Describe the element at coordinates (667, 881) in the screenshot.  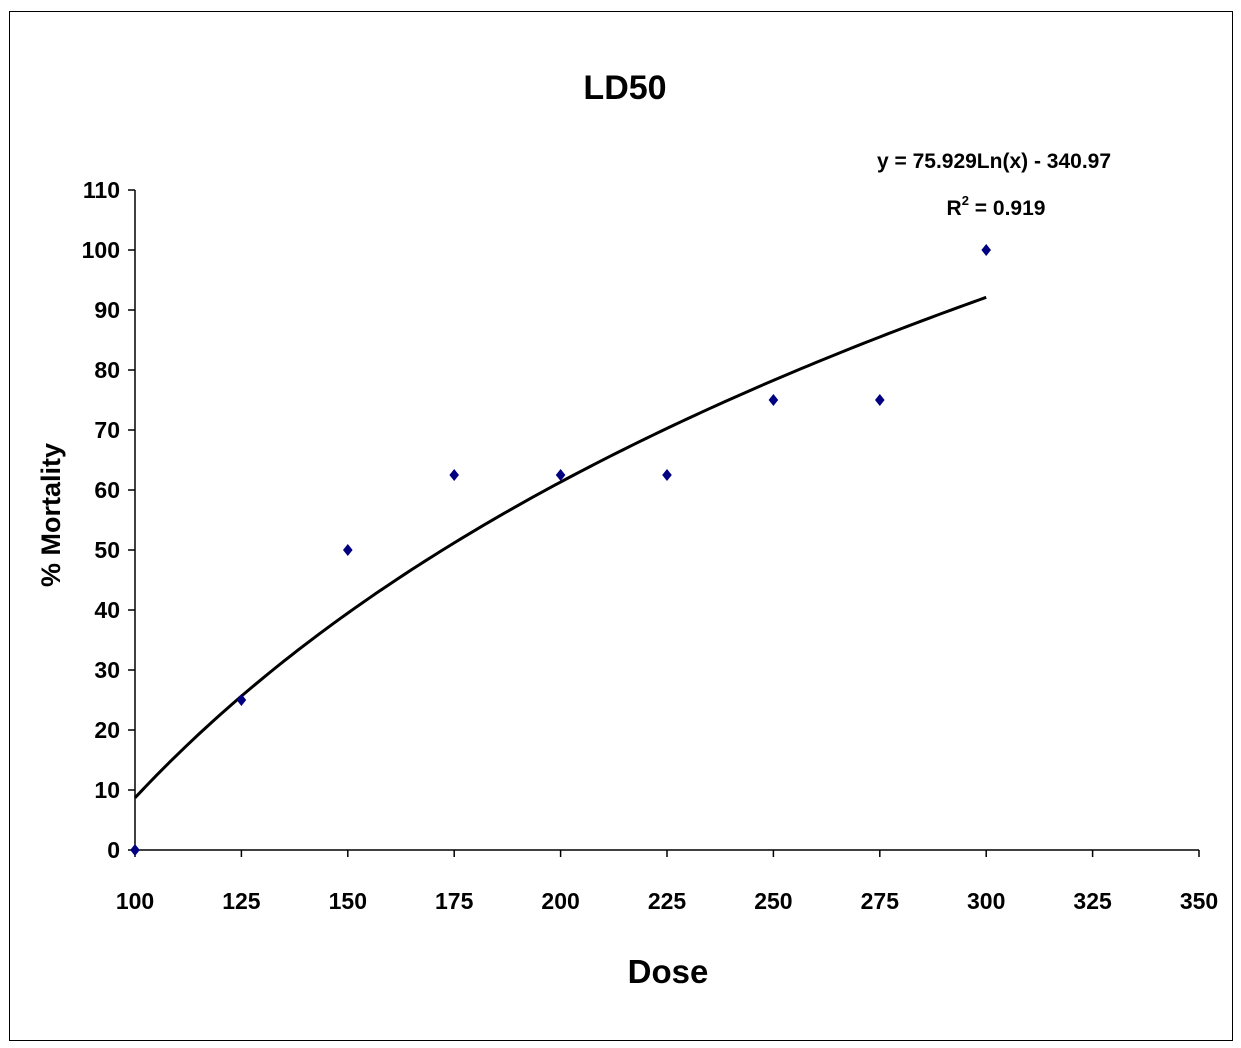
I see `x-axis: 100 125 150 175 200 225 250 275 300 325 350` at that location.